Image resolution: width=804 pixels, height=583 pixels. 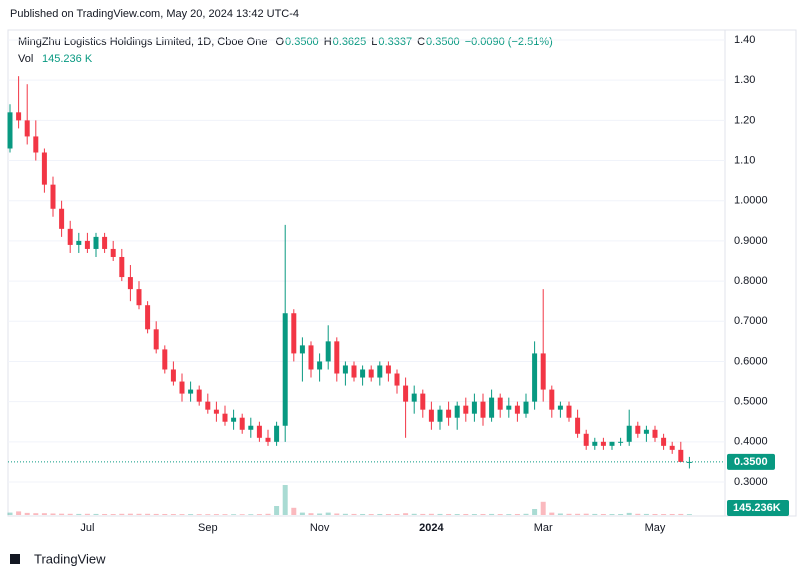 I want to click on y-tick-label: 1.0000, so click(x=751, y=201).